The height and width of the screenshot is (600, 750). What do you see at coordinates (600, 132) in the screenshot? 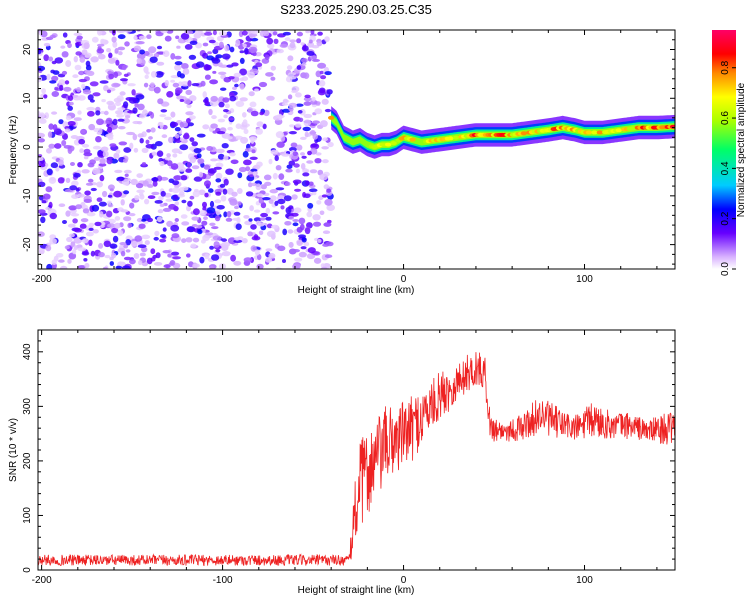
I see `spectrogram-ridge-peak` at bounding box center [600, 132].